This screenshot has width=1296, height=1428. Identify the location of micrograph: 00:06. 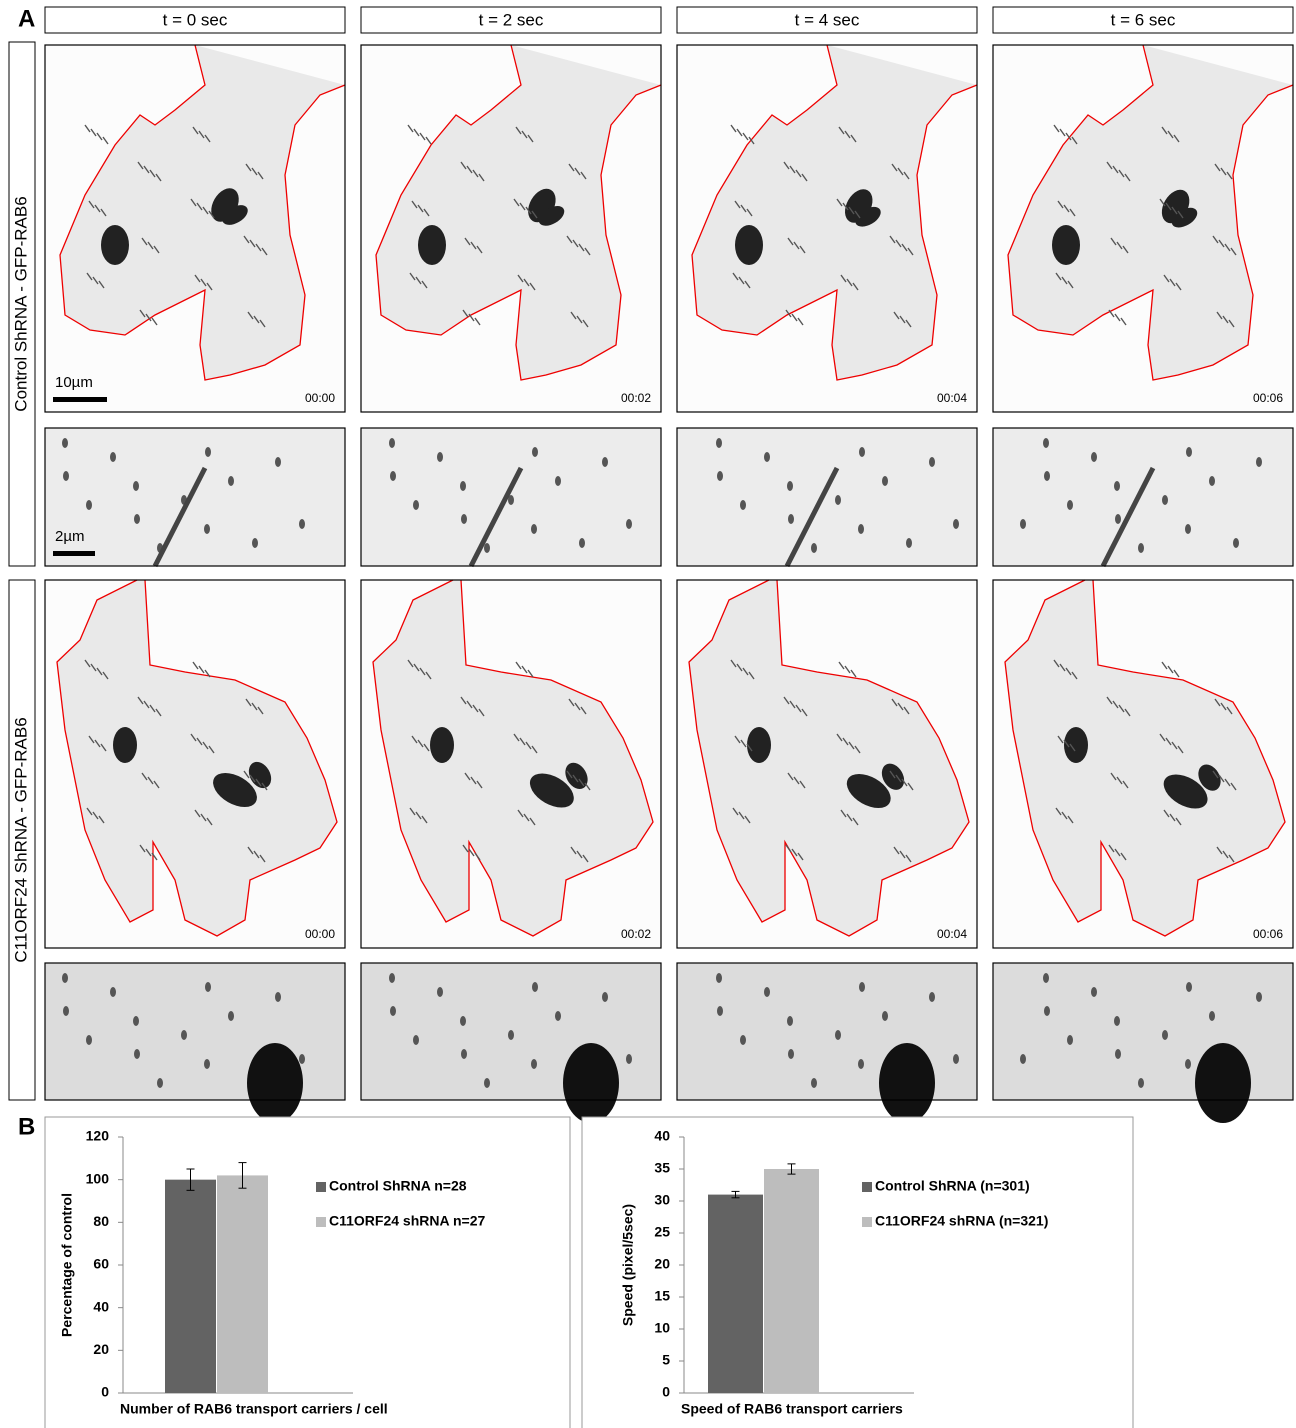
(1143, 228).